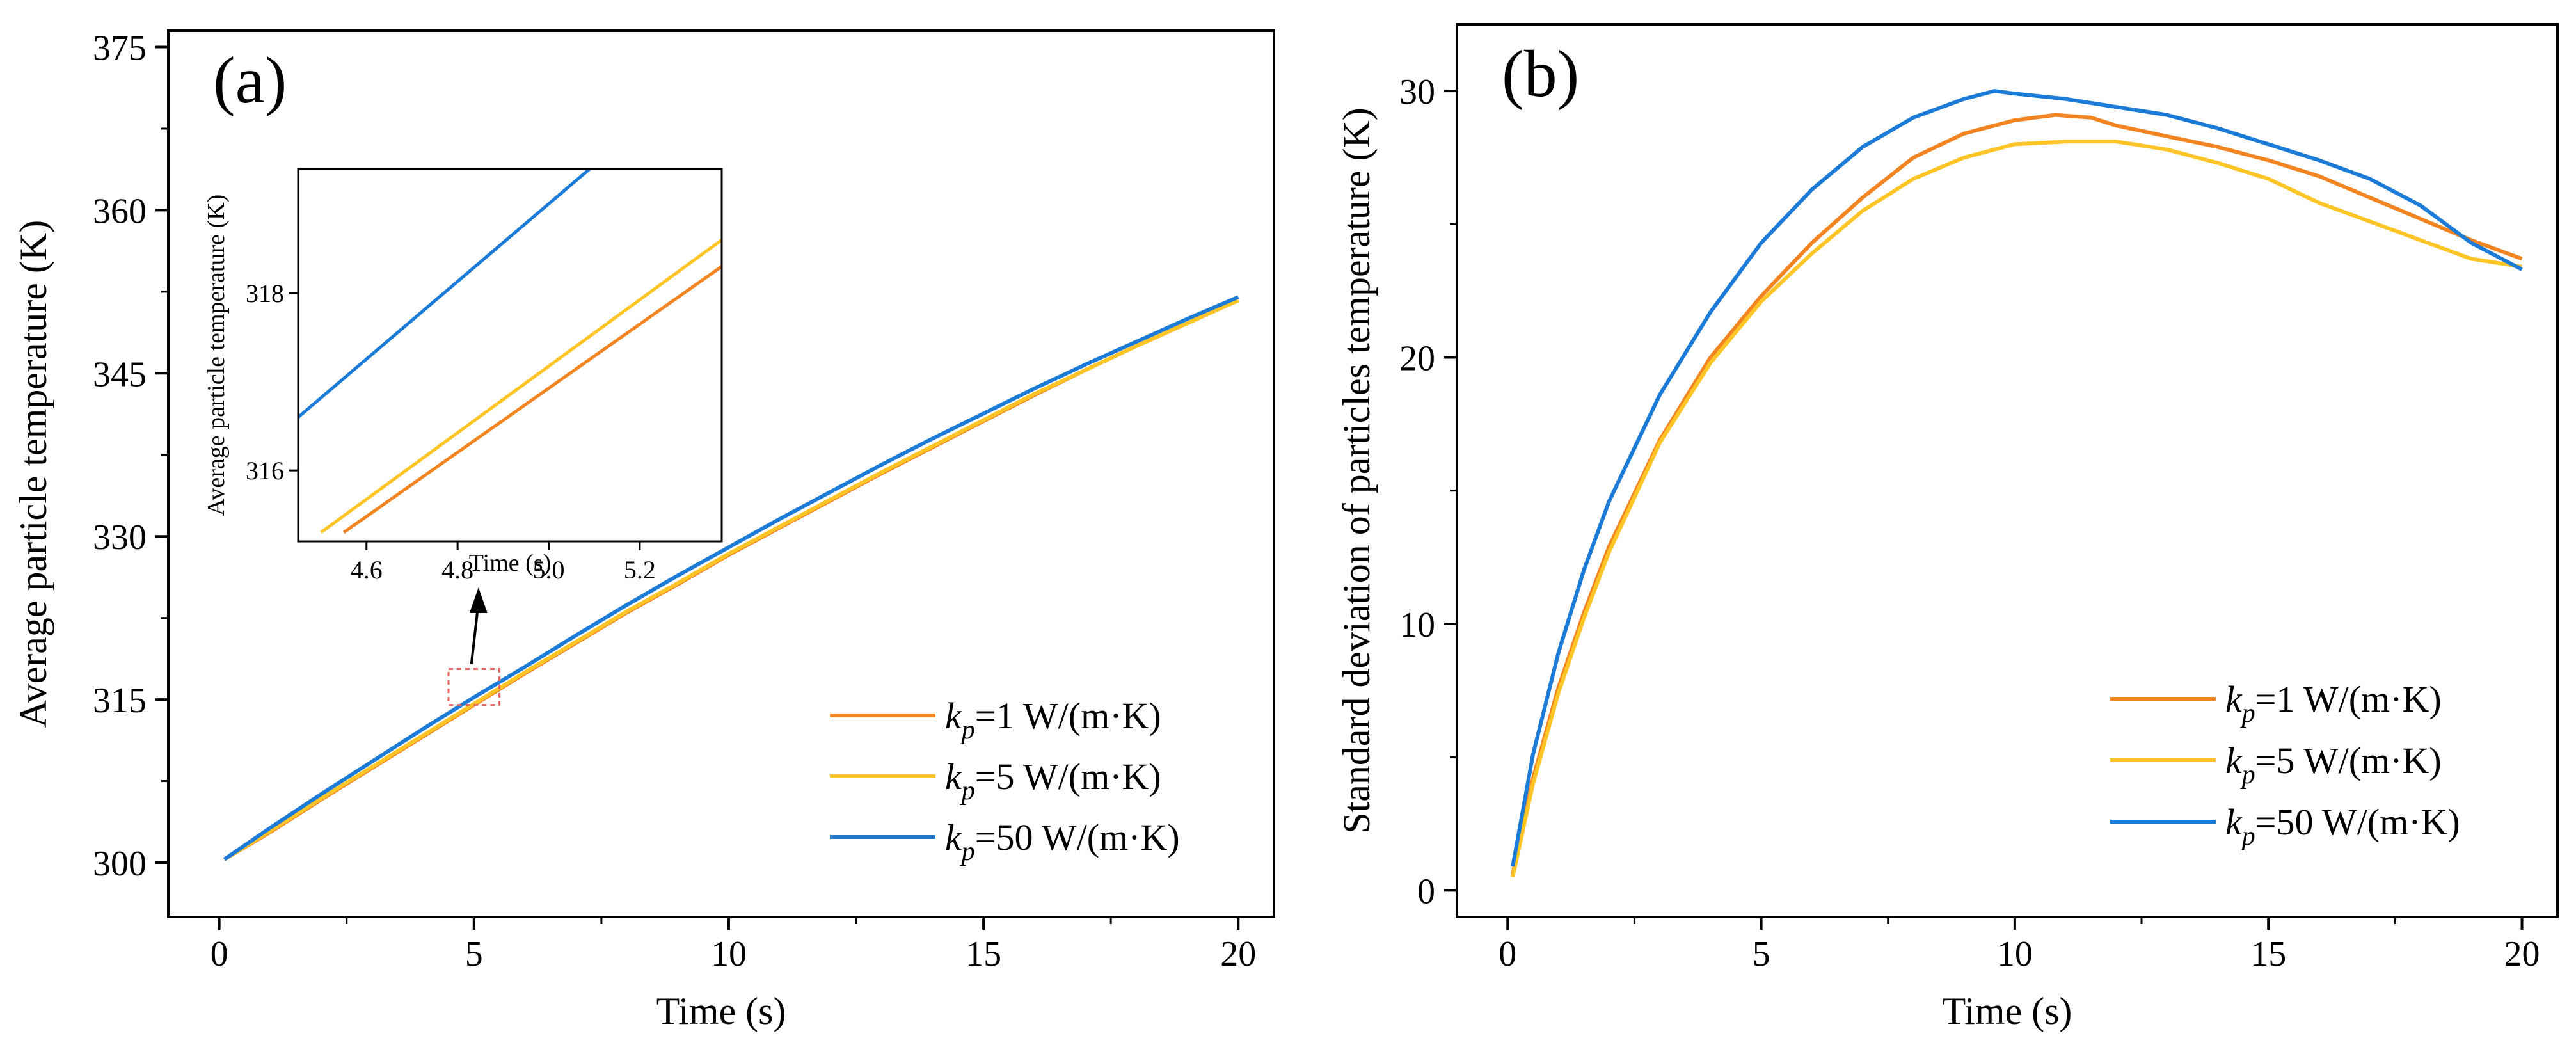 This screenshot has width=2576, height=1045. I want to click on inset-x-tick-label: 4.6, so click(367, 569).